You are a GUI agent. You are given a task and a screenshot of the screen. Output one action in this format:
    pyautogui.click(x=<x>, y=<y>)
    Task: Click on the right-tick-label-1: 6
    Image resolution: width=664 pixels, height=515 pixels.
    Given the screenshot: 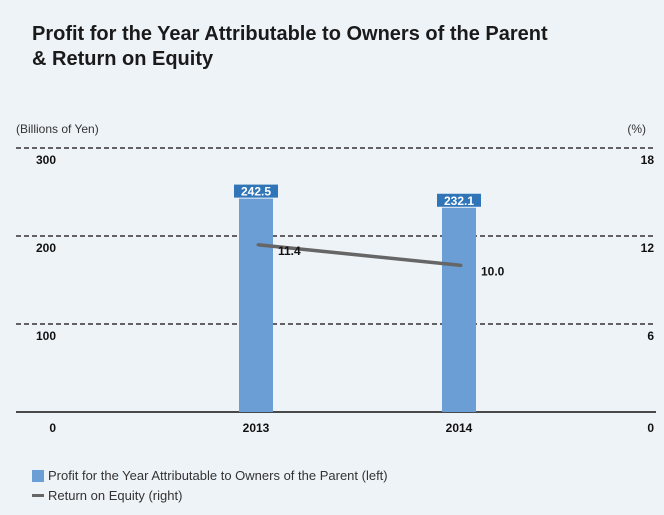 What is the action you would take?
    pyautogui.click(x=650, y=336)
    